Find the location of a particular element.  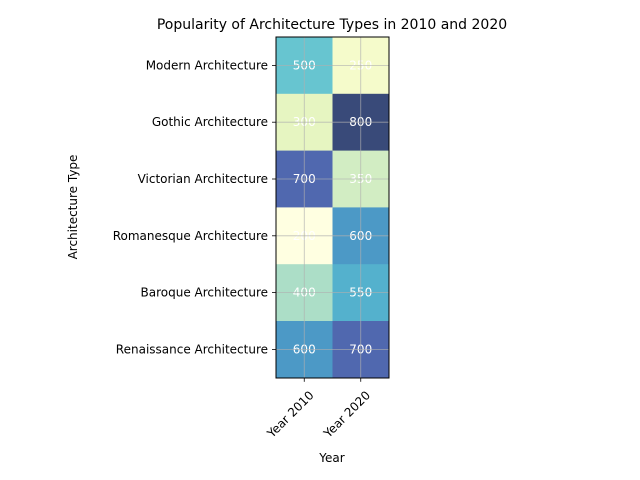

y-tick-label: Romanesque Architecture is located at coordinates (190, 236).